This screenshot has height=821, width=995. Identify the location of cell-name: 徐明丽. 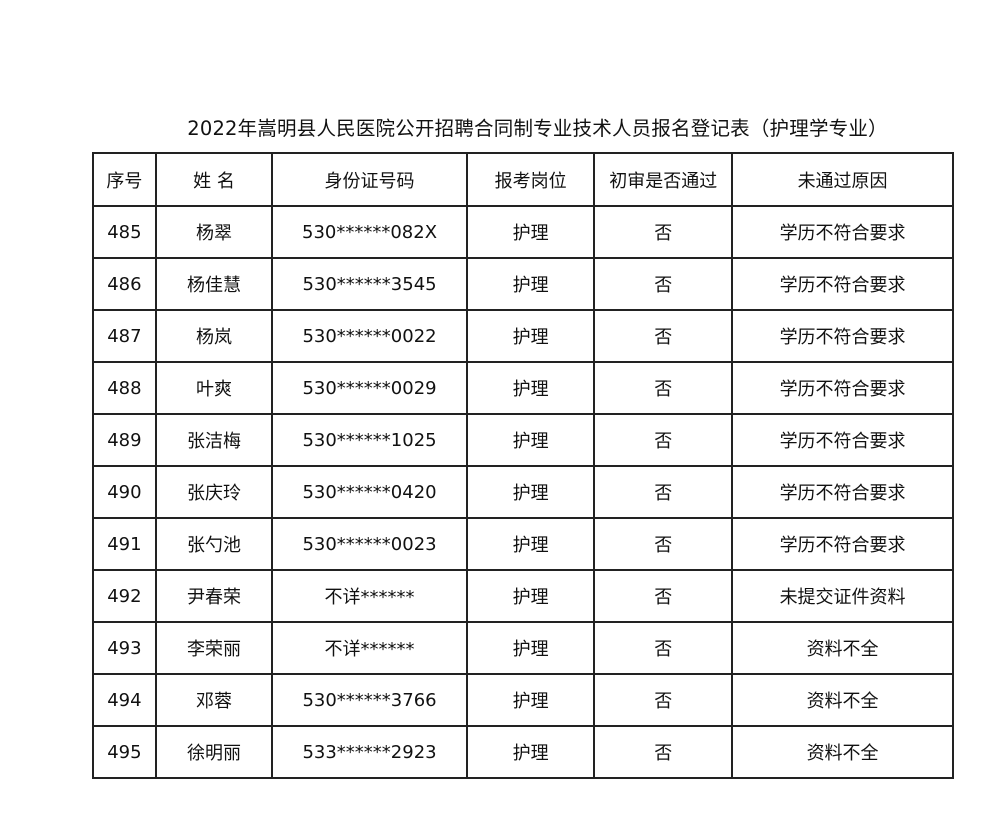
(214, 752).